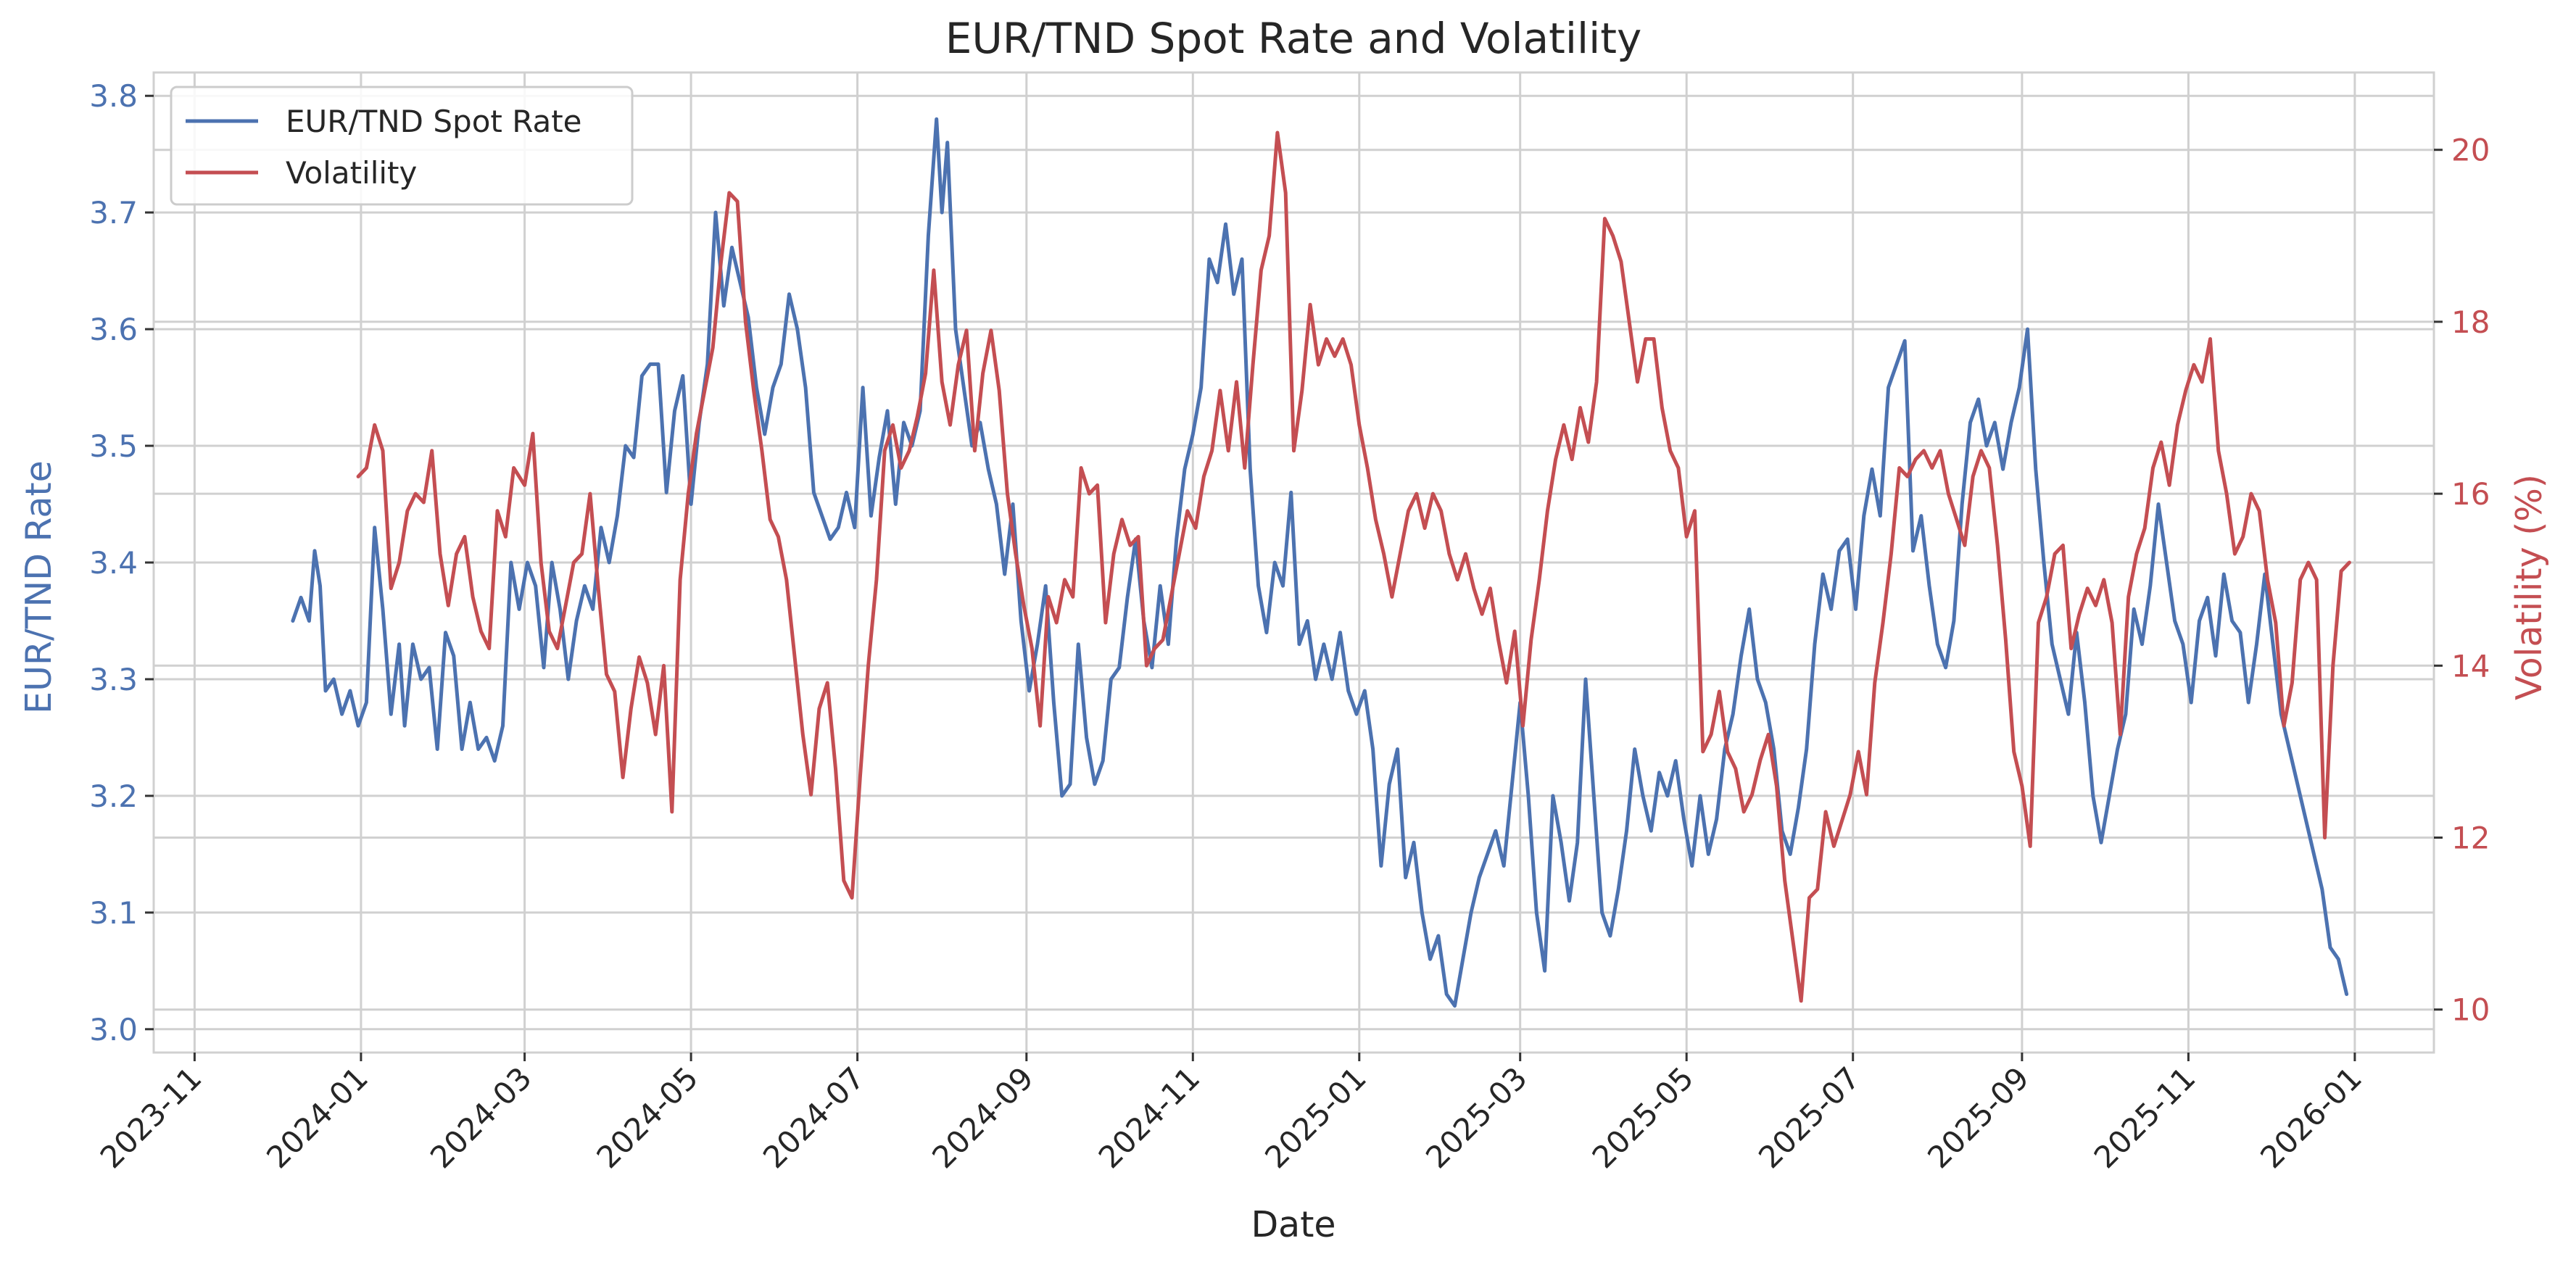 This screenshot has width=2576, height=1270. What do you see at coordinates (113, 563) in the screenshot?
I see `y-left-tick-label: 3.4` at bounding box center [113, 563].